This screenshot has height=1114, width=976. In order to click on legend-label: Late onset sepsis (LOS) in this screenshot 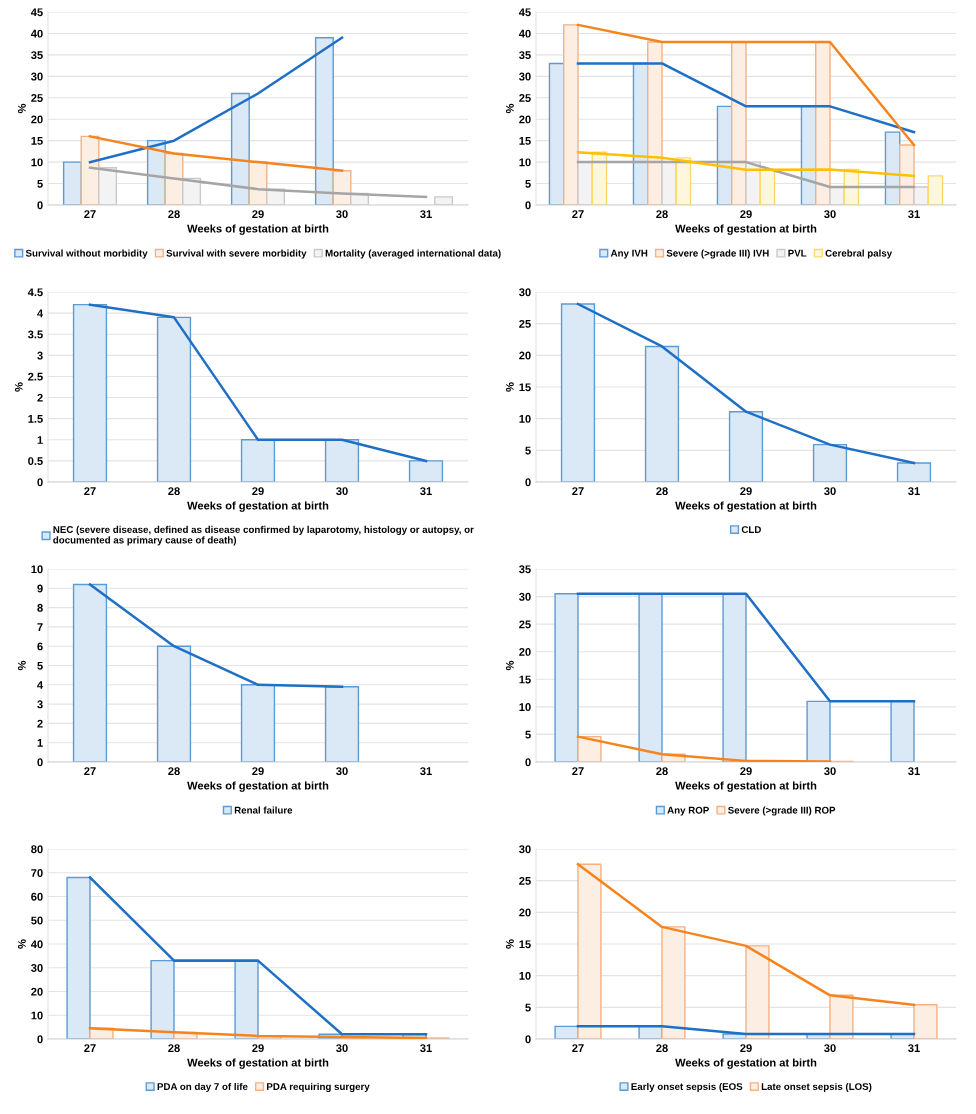, I will do `click(816, 1087)`.